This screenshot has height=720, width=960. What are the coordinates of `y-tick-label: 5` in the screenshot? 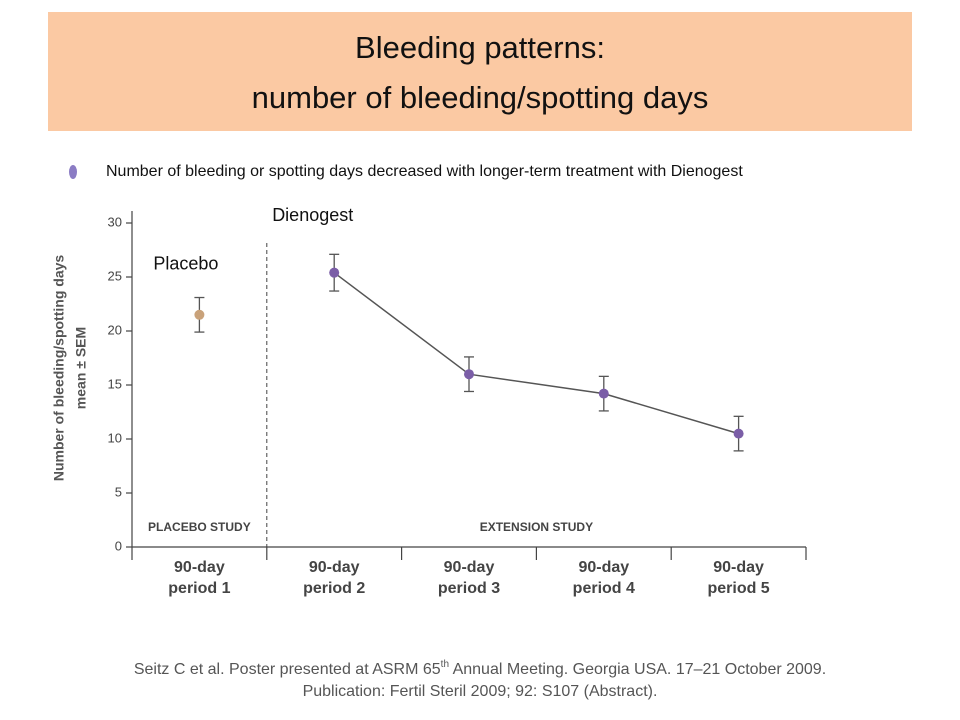 It's located at (118, 491).